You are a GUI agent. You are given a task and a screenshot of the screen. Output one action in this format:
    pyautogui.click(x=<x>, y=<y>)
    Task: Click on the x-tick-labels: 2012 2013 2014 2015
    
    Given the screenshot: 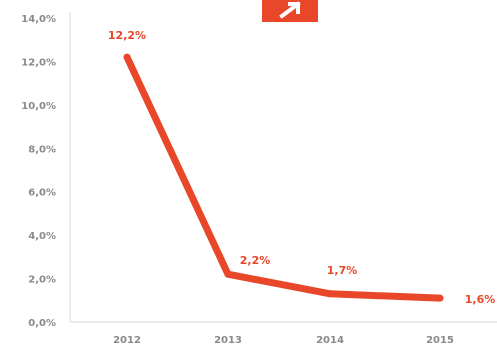 What is the action you would take?
    pyautogui.click(x=283, y=340)
    